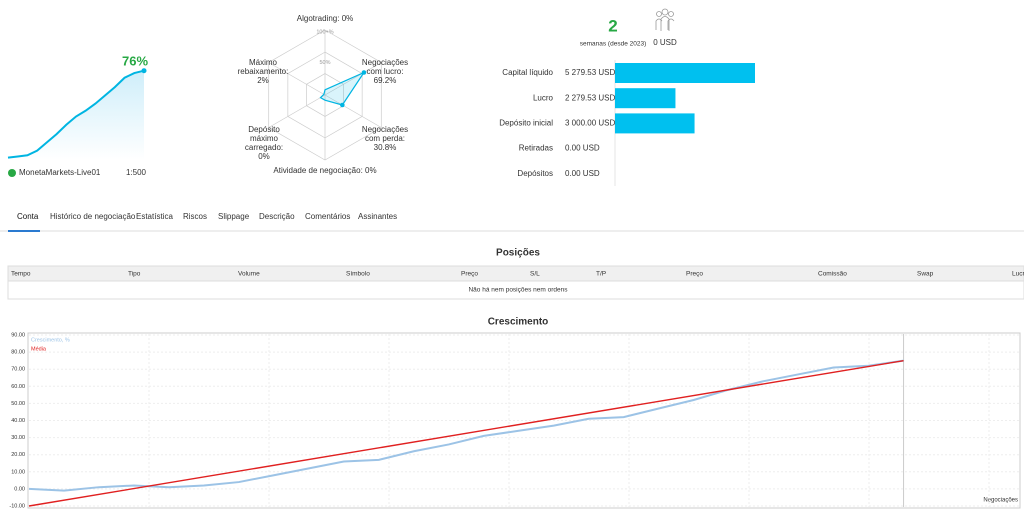 This screenshot has height=512, width=1024. What do you see at coordinates (18, 335) in the screenshot?
I see `y-tick-label: 90.00` at bounding box center [18, 335].